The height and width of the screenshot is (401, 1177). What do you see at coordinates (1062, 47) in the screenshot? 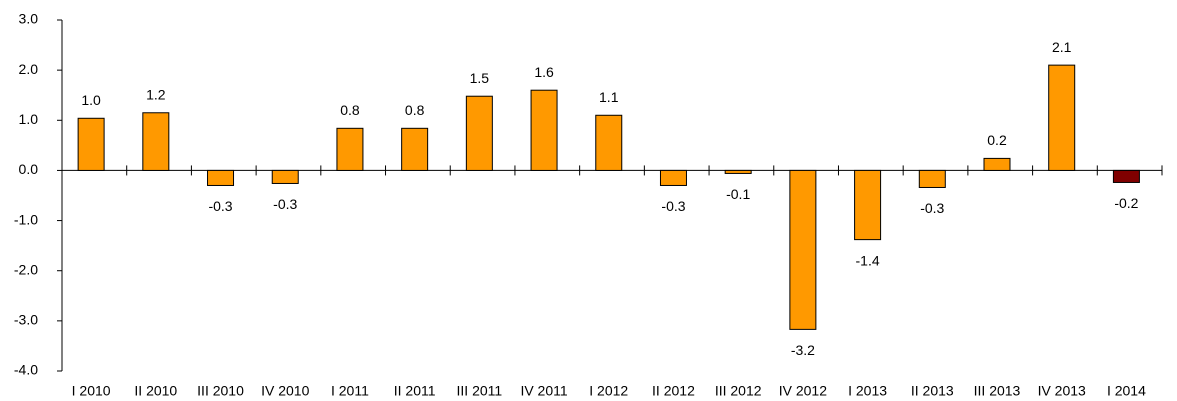
I see `data-label: 2.1` at bounding box center [1062, 47].